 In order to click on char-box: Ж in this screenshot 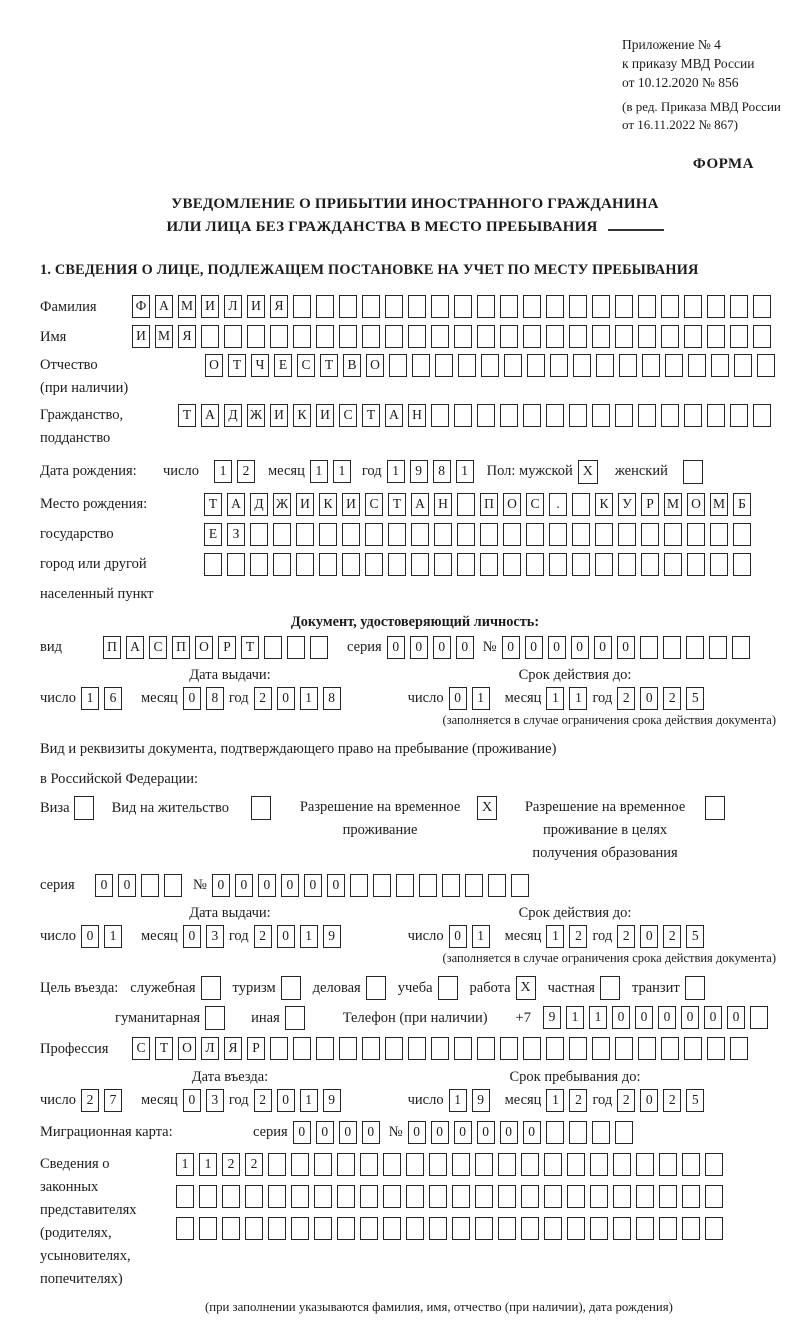, I will do `click(256, 415)`.